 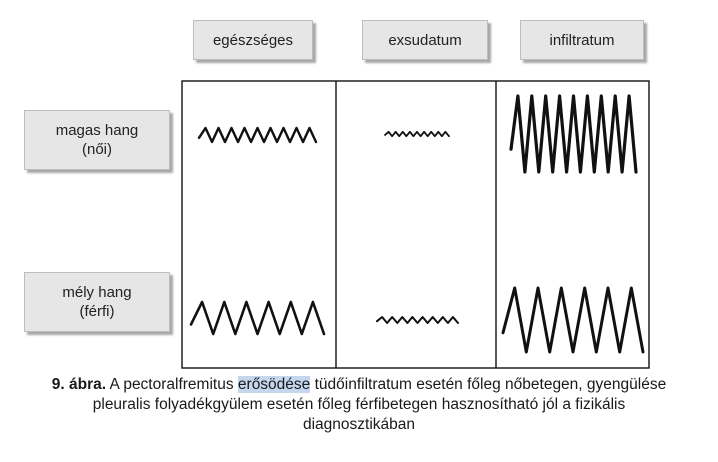 I want to click on wave-exsudatum-mely, so click(x=417, y=320).